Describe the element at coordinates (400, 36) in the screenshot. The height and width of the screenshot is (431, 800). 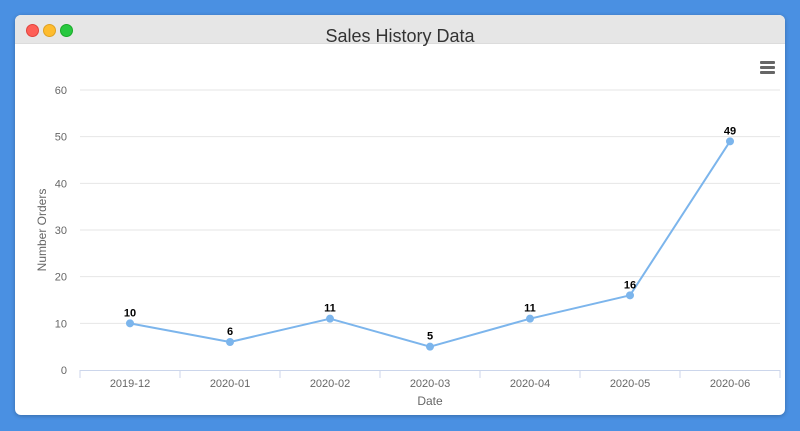
I see `chart-title: Sales History Data` at that location.